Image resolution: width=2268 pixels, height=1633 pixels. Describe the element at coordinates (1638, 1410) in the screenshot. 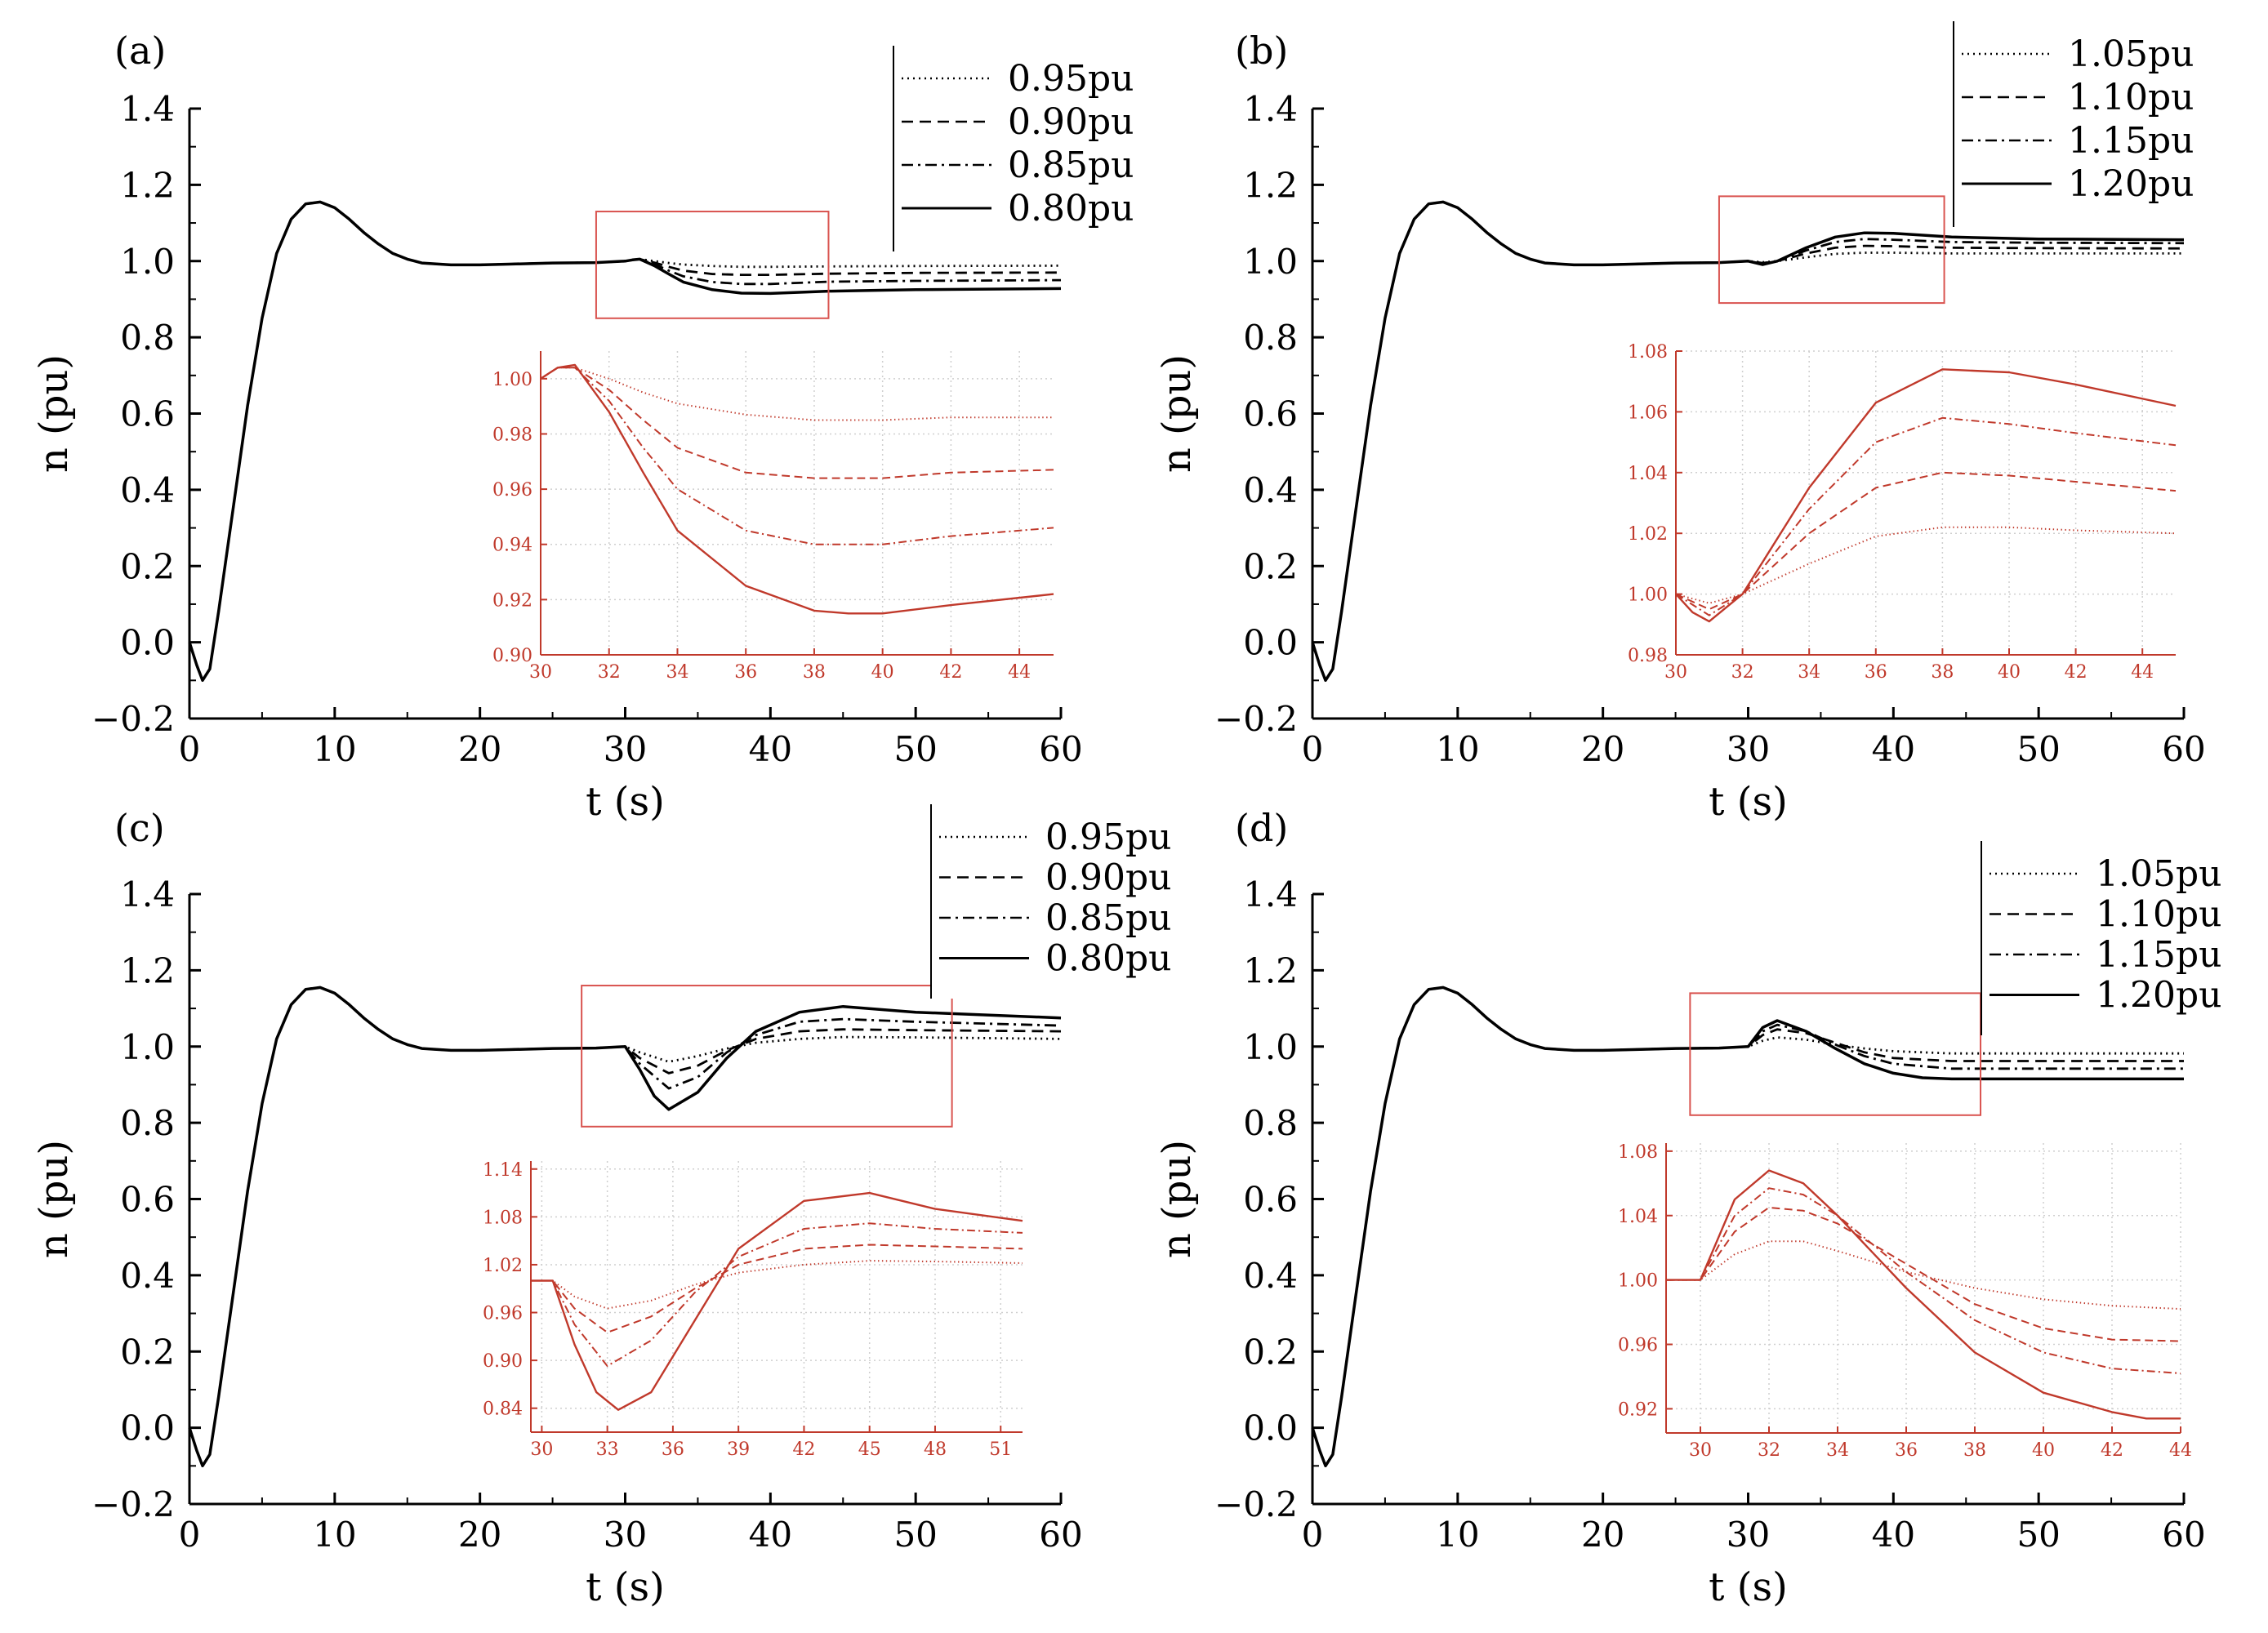

I see `inset-y-tick-label: 0.92` at that location.